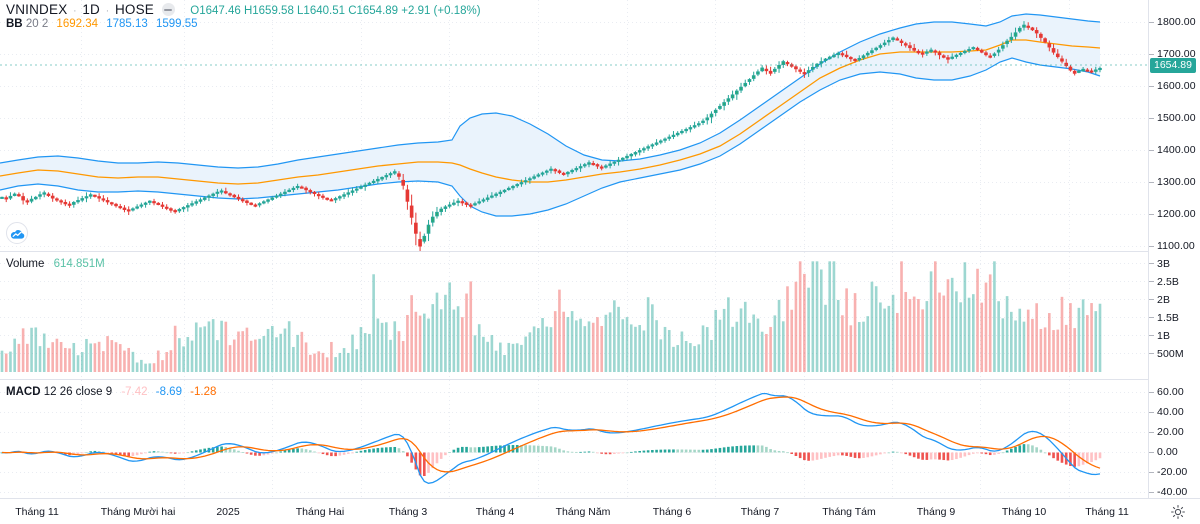 The image size is (1200, 524). I want to click on price-axis-label: 1400.00, so click(1176, 150).